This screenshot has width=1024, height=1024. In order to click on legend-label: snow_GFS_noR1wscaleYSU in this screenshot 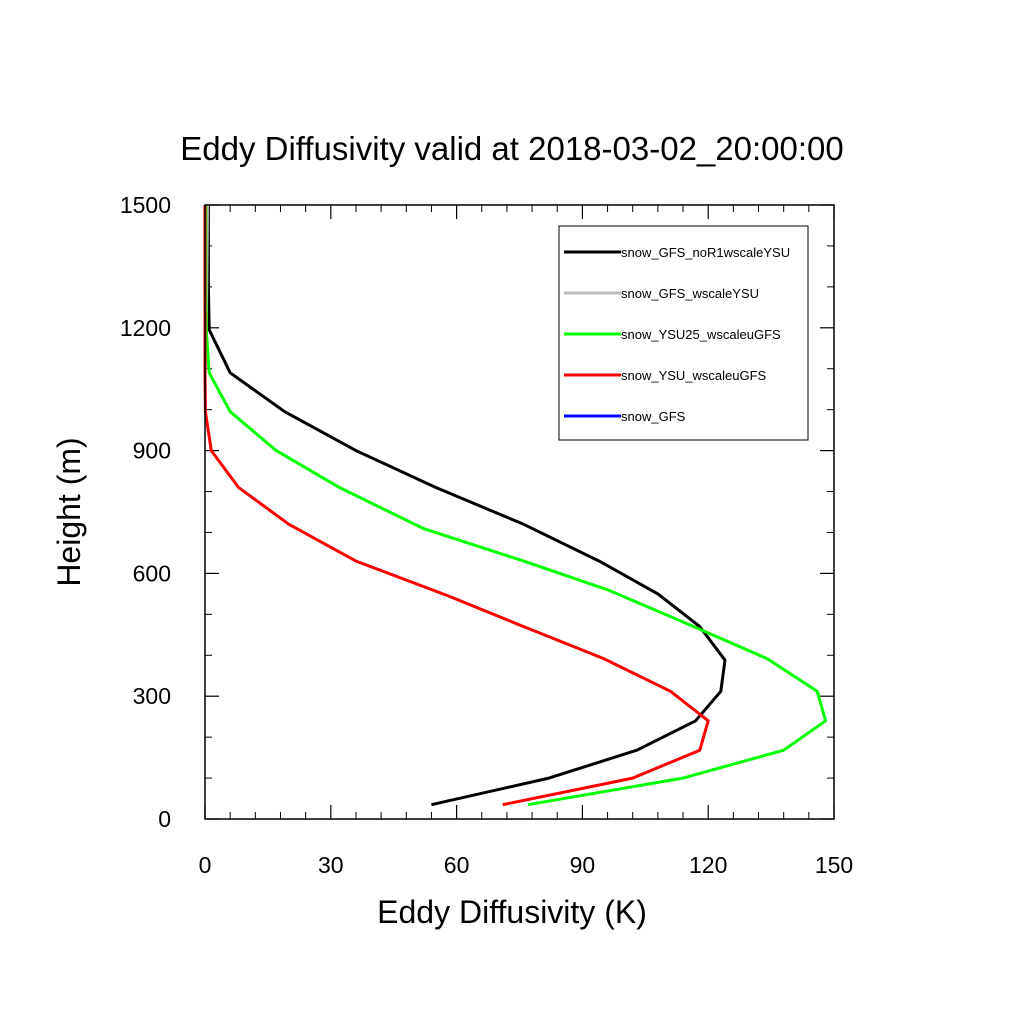, I will do `click(705, 252)`.